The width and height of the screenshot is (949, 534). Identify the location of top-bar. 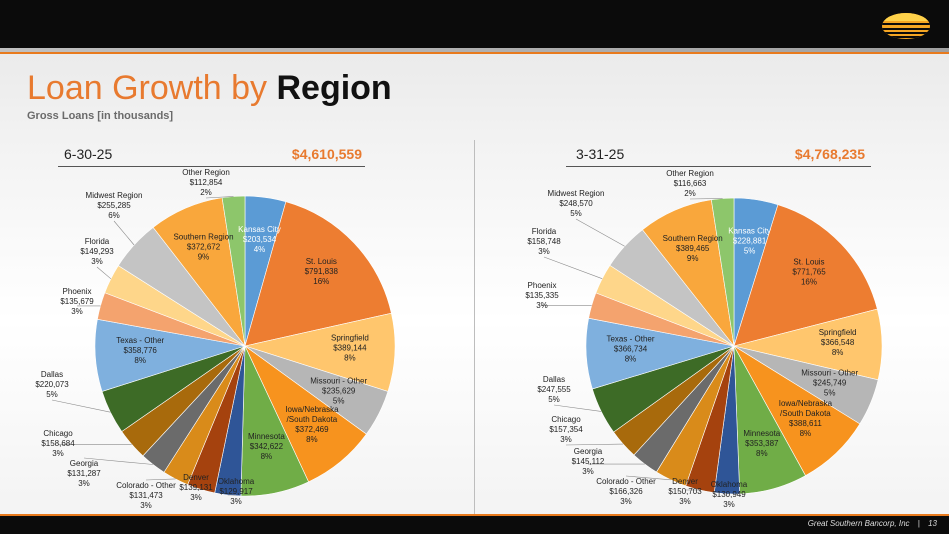
(474, 24).